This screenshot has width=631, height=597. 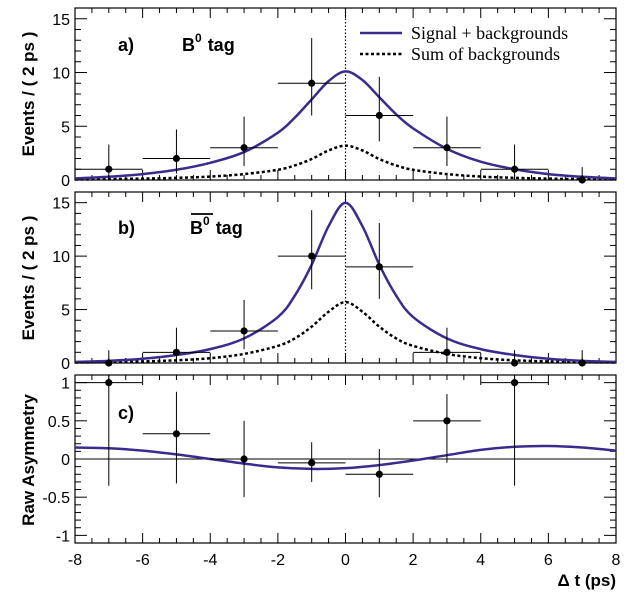 What do you see at coordinates (65, 127) in the screenshot?
I see `panel-a-y-tick-label: 5` at bounding box center [65, 127].